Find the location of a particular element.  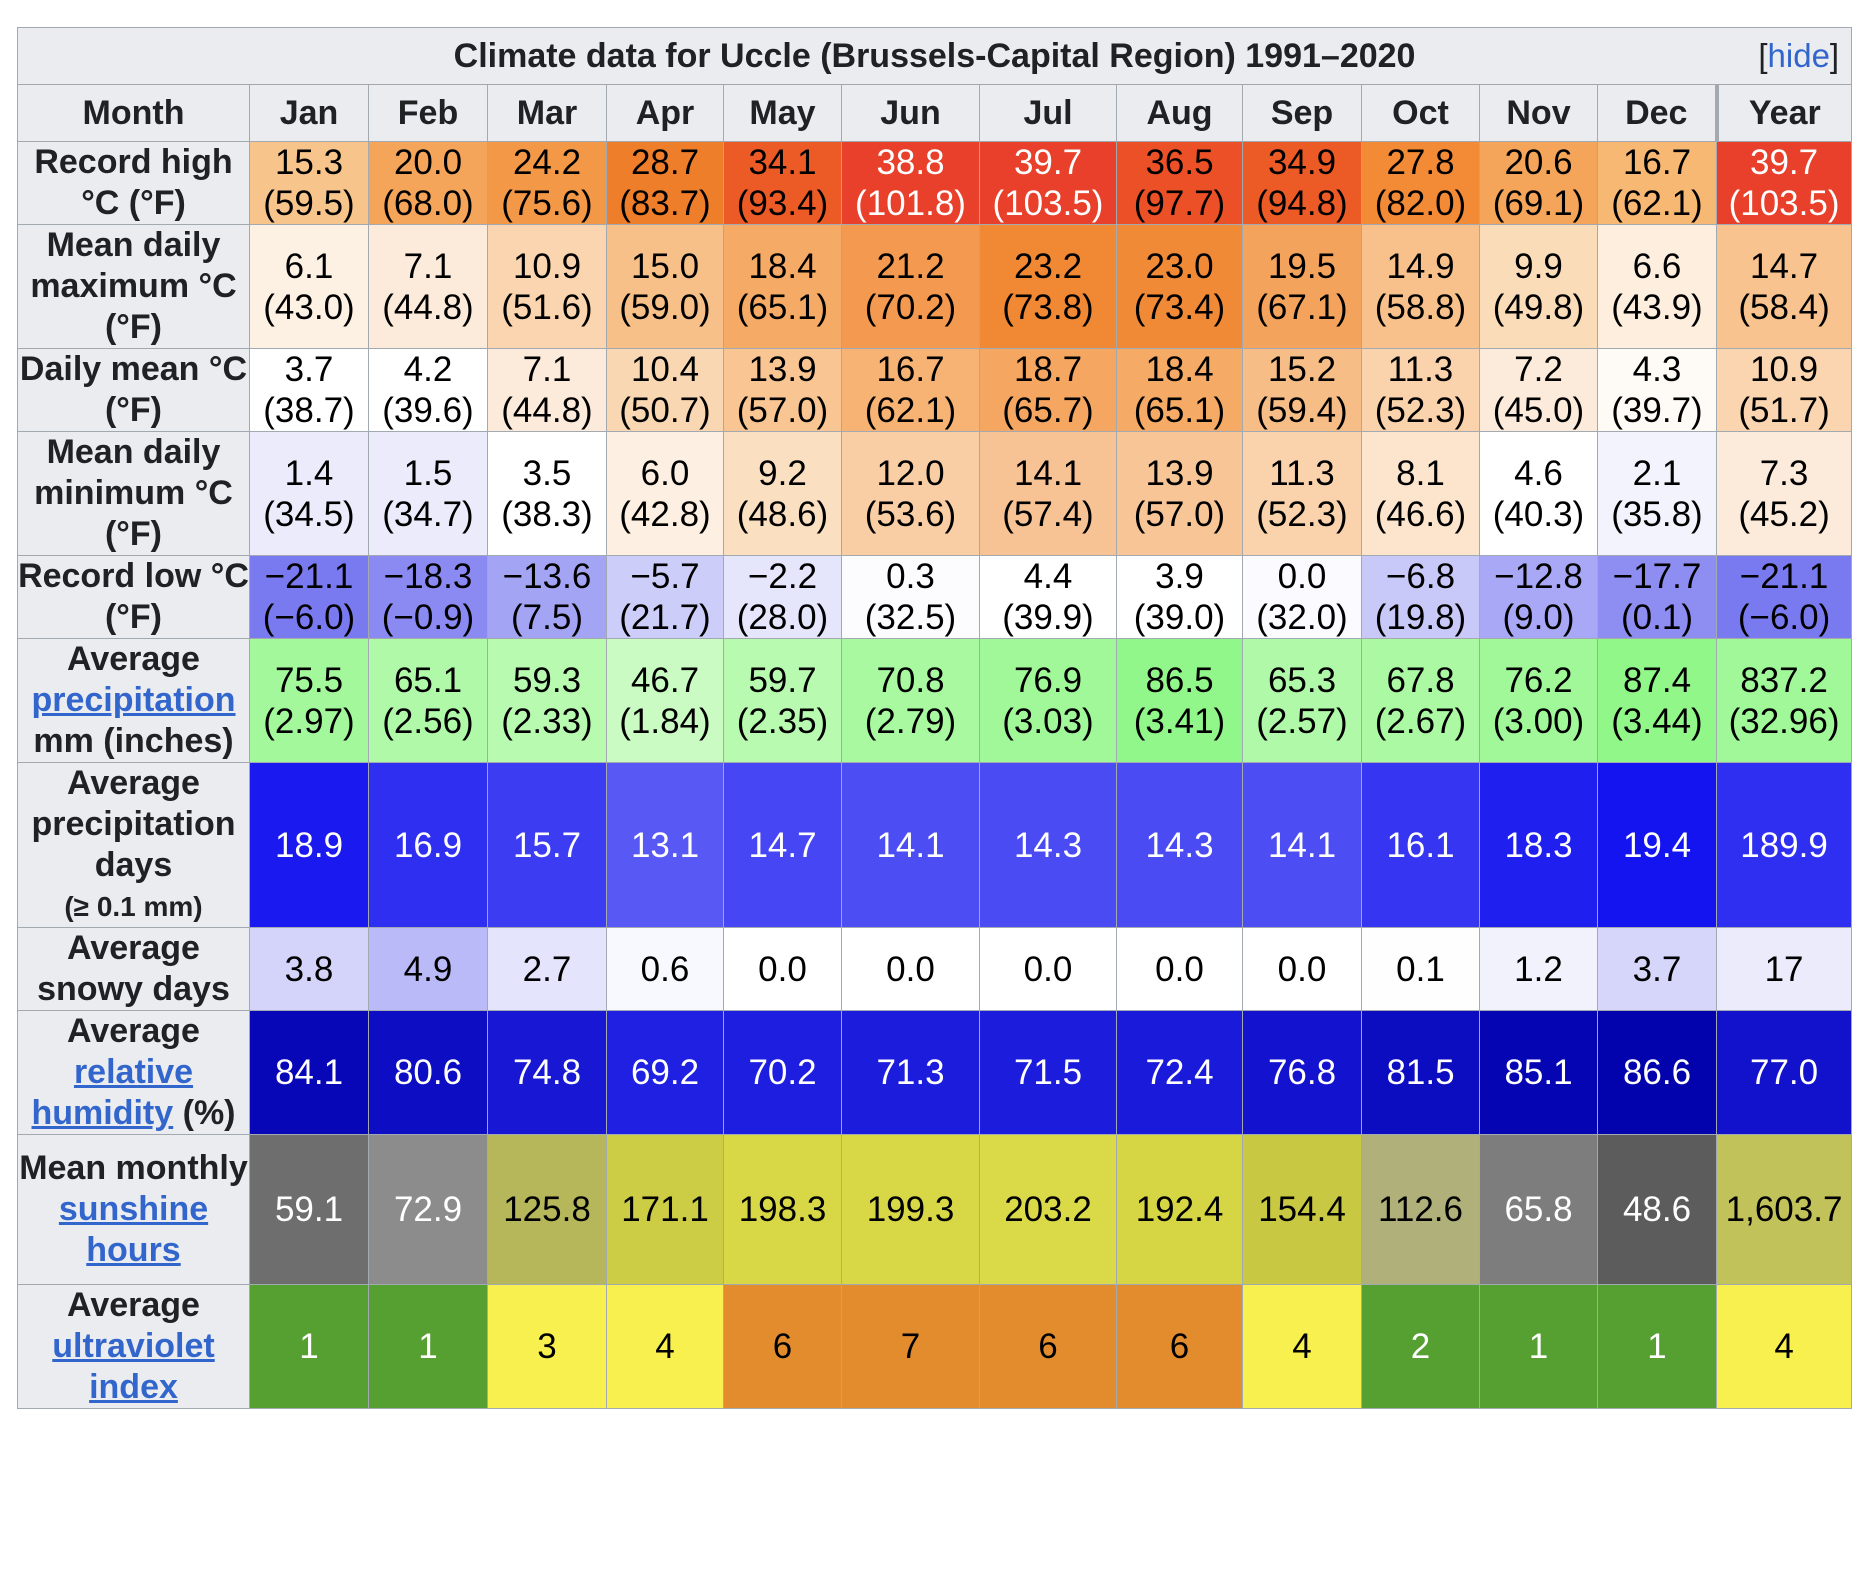

cell-value: 36.5 is located at coordinates (1179, 162).